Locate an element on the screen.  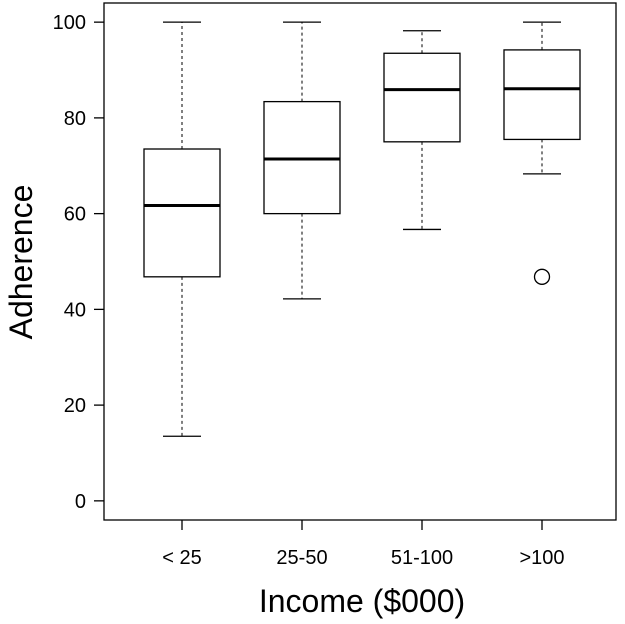
x-tick-label: 51-100 is located at coordinates (422, 558).